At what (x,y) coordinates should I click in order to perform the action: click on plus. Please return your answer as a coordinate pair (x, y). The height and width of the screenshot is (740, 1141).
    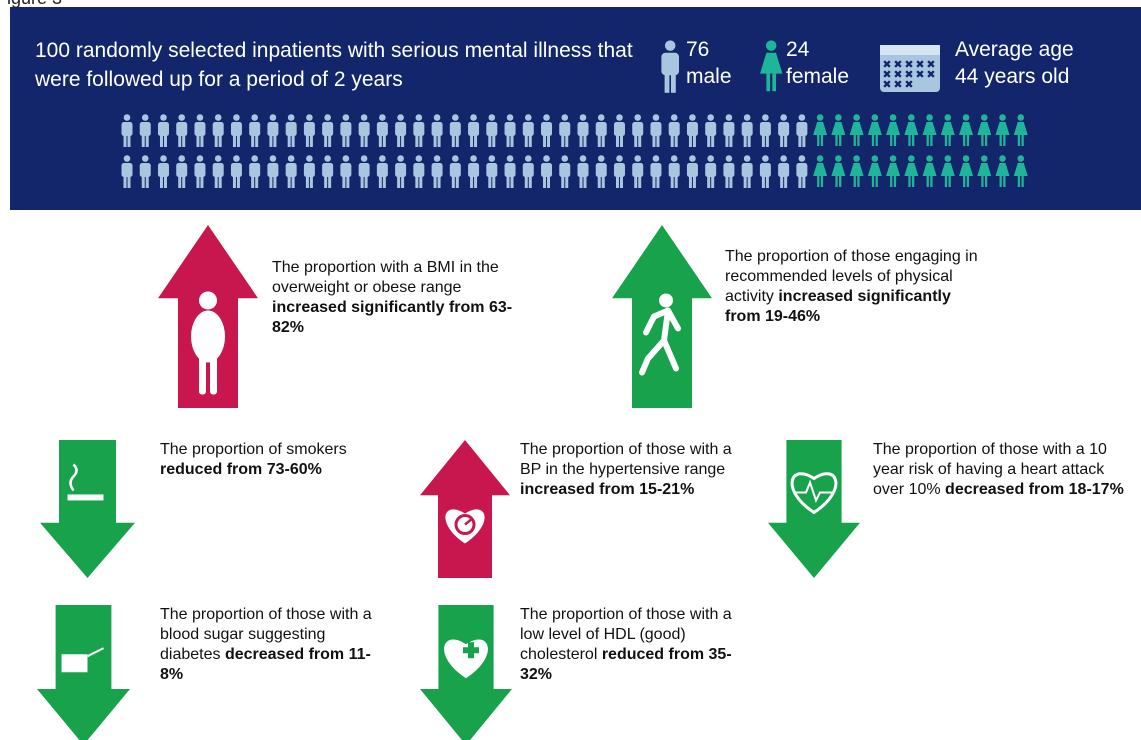
    Looking at the image, I should click on (471, 650).